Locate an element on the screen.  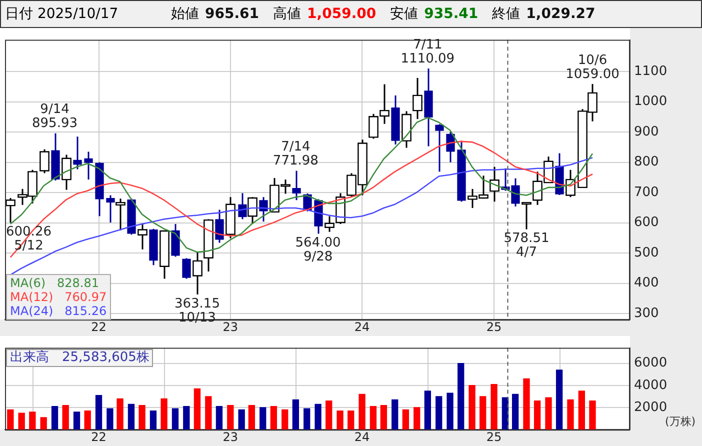
text: MA(6) 828.81 is located at coordinates (55, 283).